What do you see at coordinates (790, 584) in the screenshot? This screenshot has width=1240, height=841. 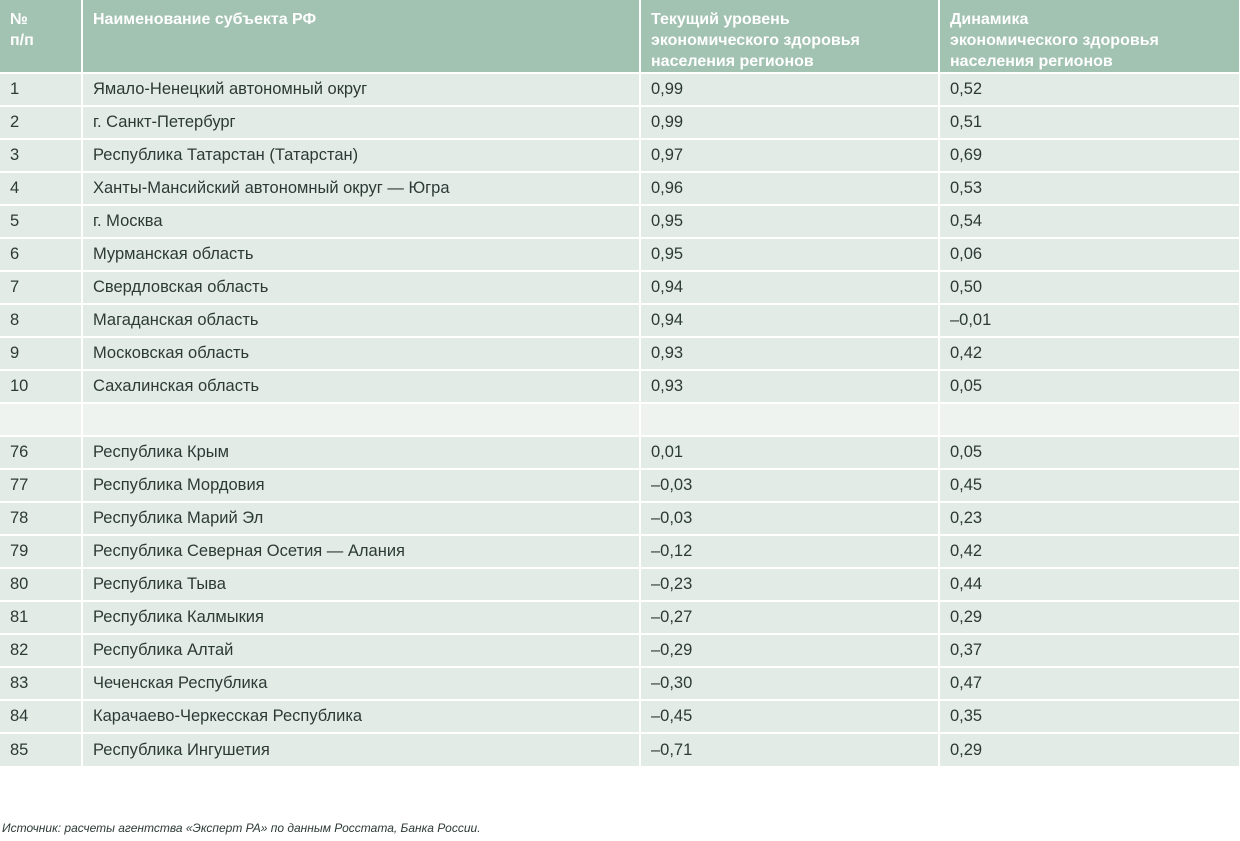 I see `cell-current-level: –0,23` at bounding box center [790, 584].